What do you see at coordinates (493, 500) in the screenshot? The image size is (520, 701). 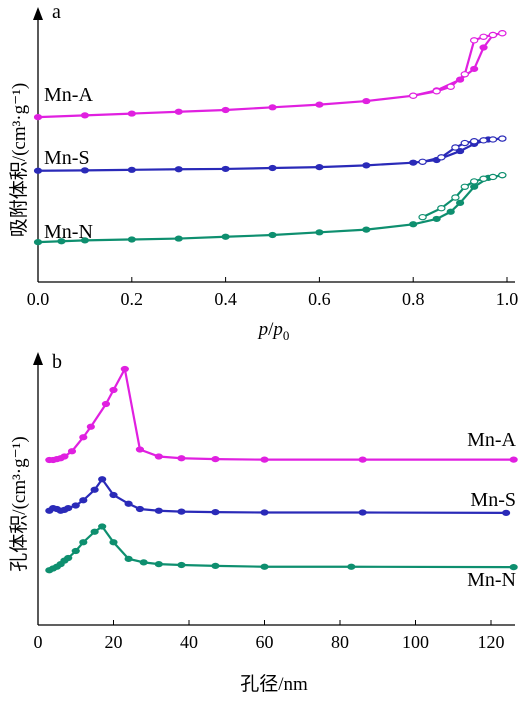 I see `panel-b-series-label-mn-s: Mn-S` at bounding box center [493, 500].